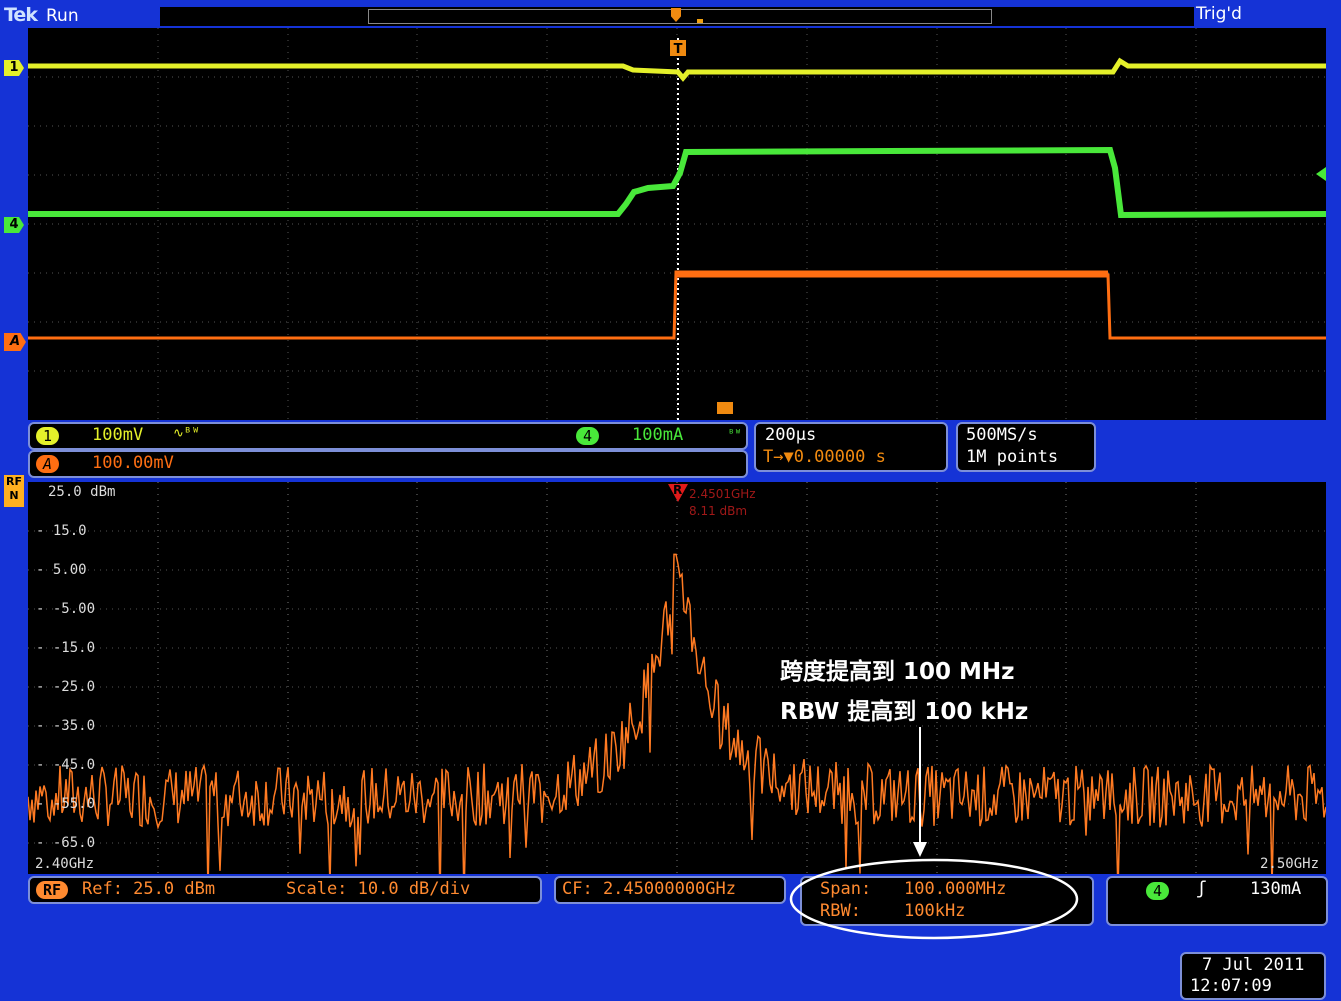 This screenshot has width=1341, height=1001. What do you see at coordinates (1290, 864) in the screenshot?
I see `x-end-label: 2.50GHz` at bounding box center [1290, 864].